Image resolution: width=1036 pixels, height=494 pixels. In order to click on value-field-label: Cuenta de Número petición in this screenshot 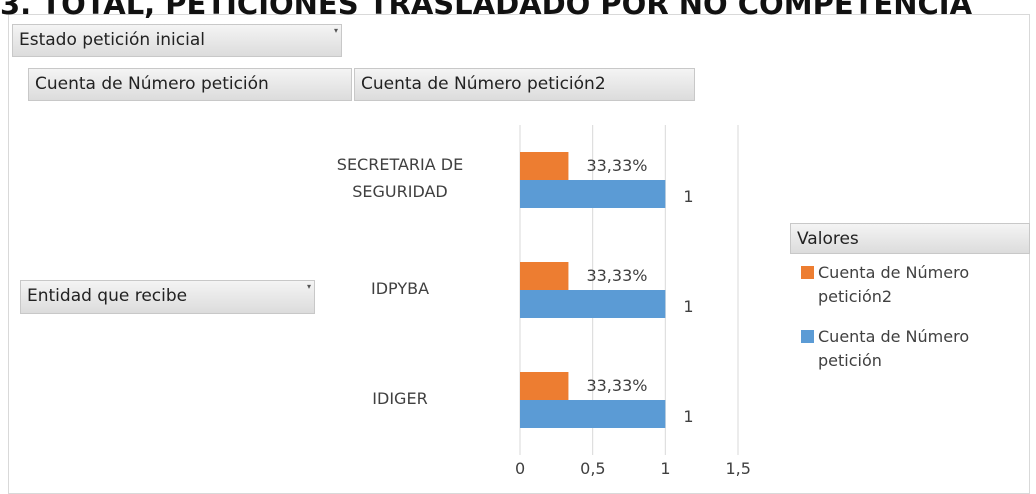, I will do `click(152, 84)`.